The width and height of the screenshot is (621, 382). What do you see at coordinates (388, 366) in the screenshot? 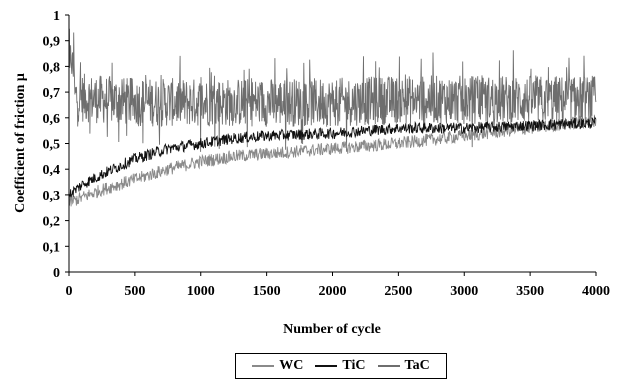
I see `legend-swatch-tac` at bounding box center [388, 366].